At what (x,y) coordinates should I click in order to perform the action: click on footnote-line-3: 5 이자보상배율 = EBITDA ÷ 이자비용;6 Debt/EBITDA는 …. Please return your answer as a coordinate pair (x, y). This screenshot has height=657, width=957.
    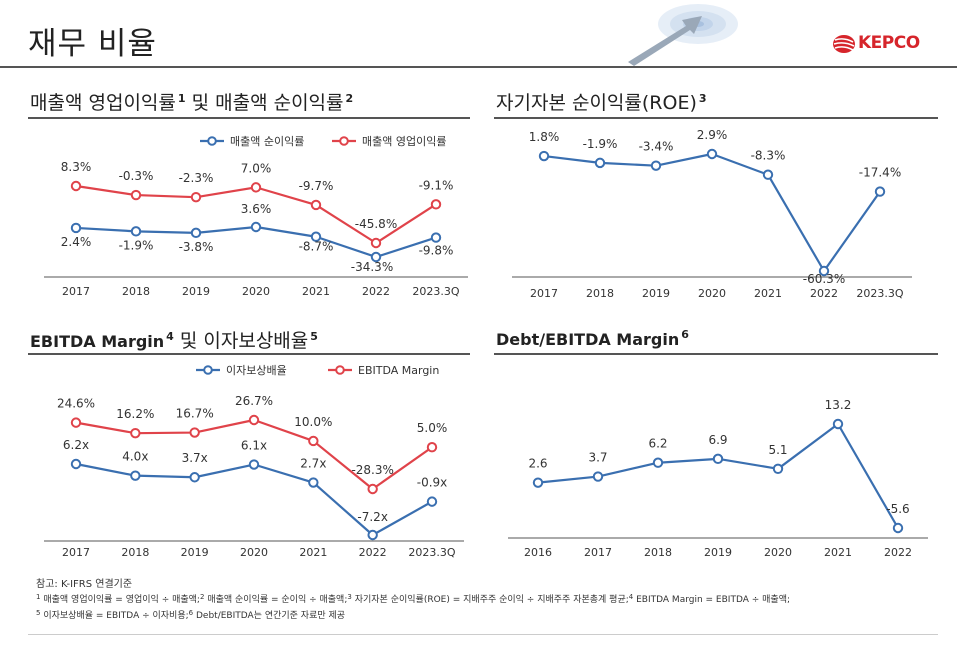
    Looking at the image, I should click on (486, 615).